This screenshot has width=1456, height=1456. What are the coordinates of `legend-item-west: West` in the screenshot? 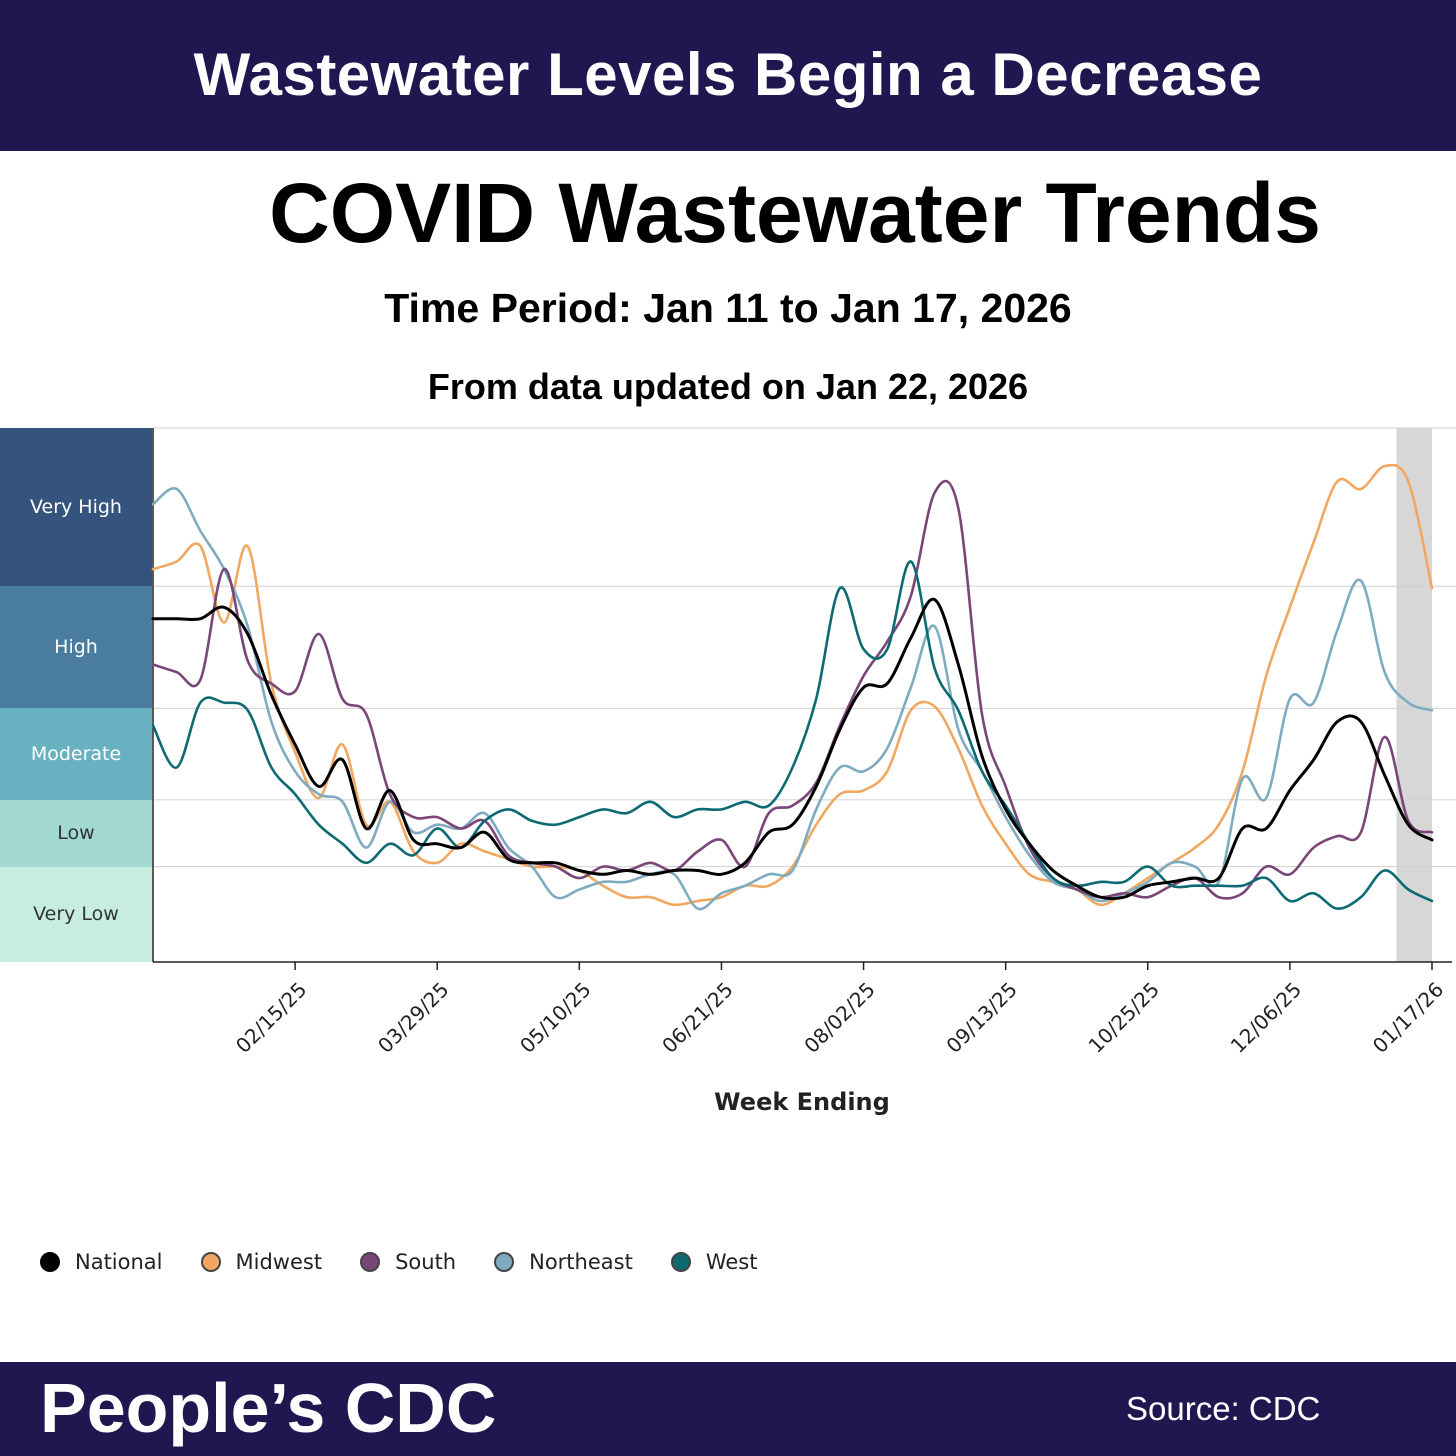 It's located at (714, 1262).